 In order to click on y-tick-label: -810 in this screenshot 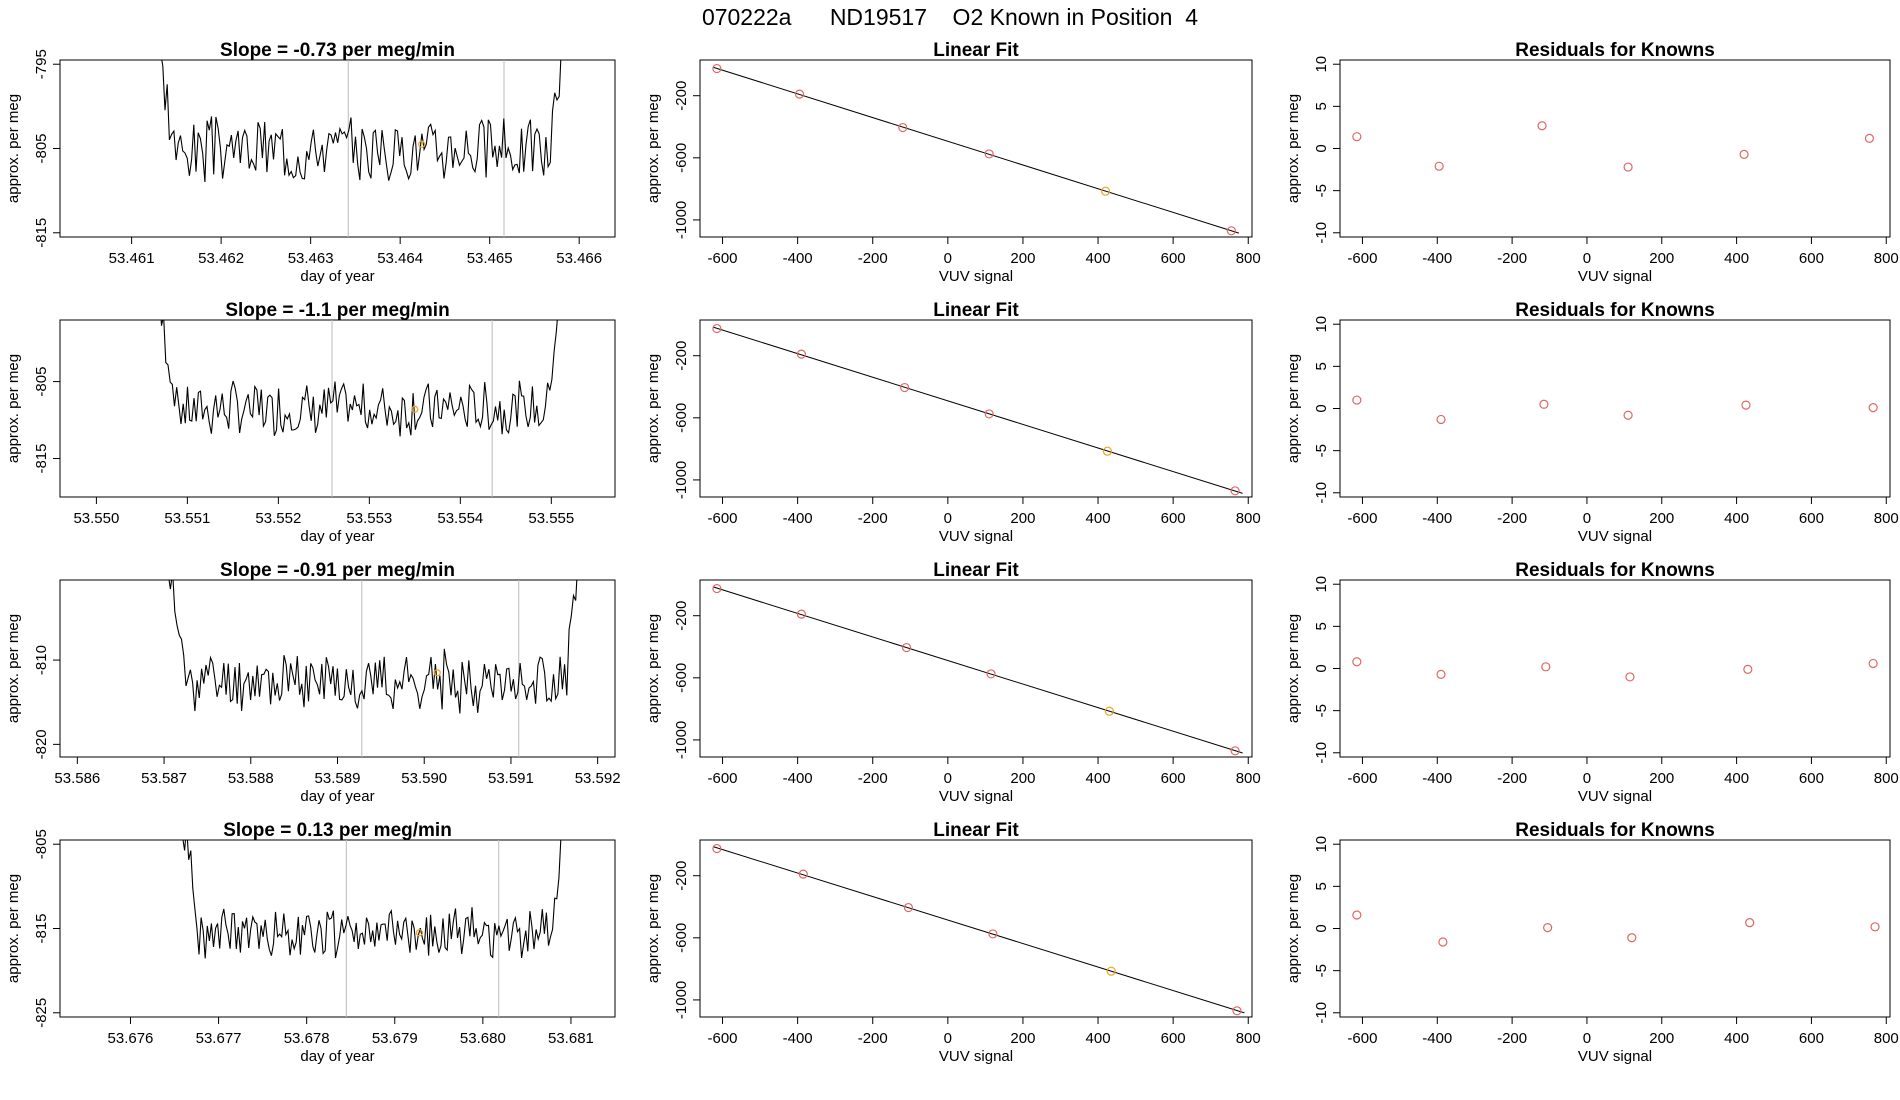, I will do `click(41, 660)`.